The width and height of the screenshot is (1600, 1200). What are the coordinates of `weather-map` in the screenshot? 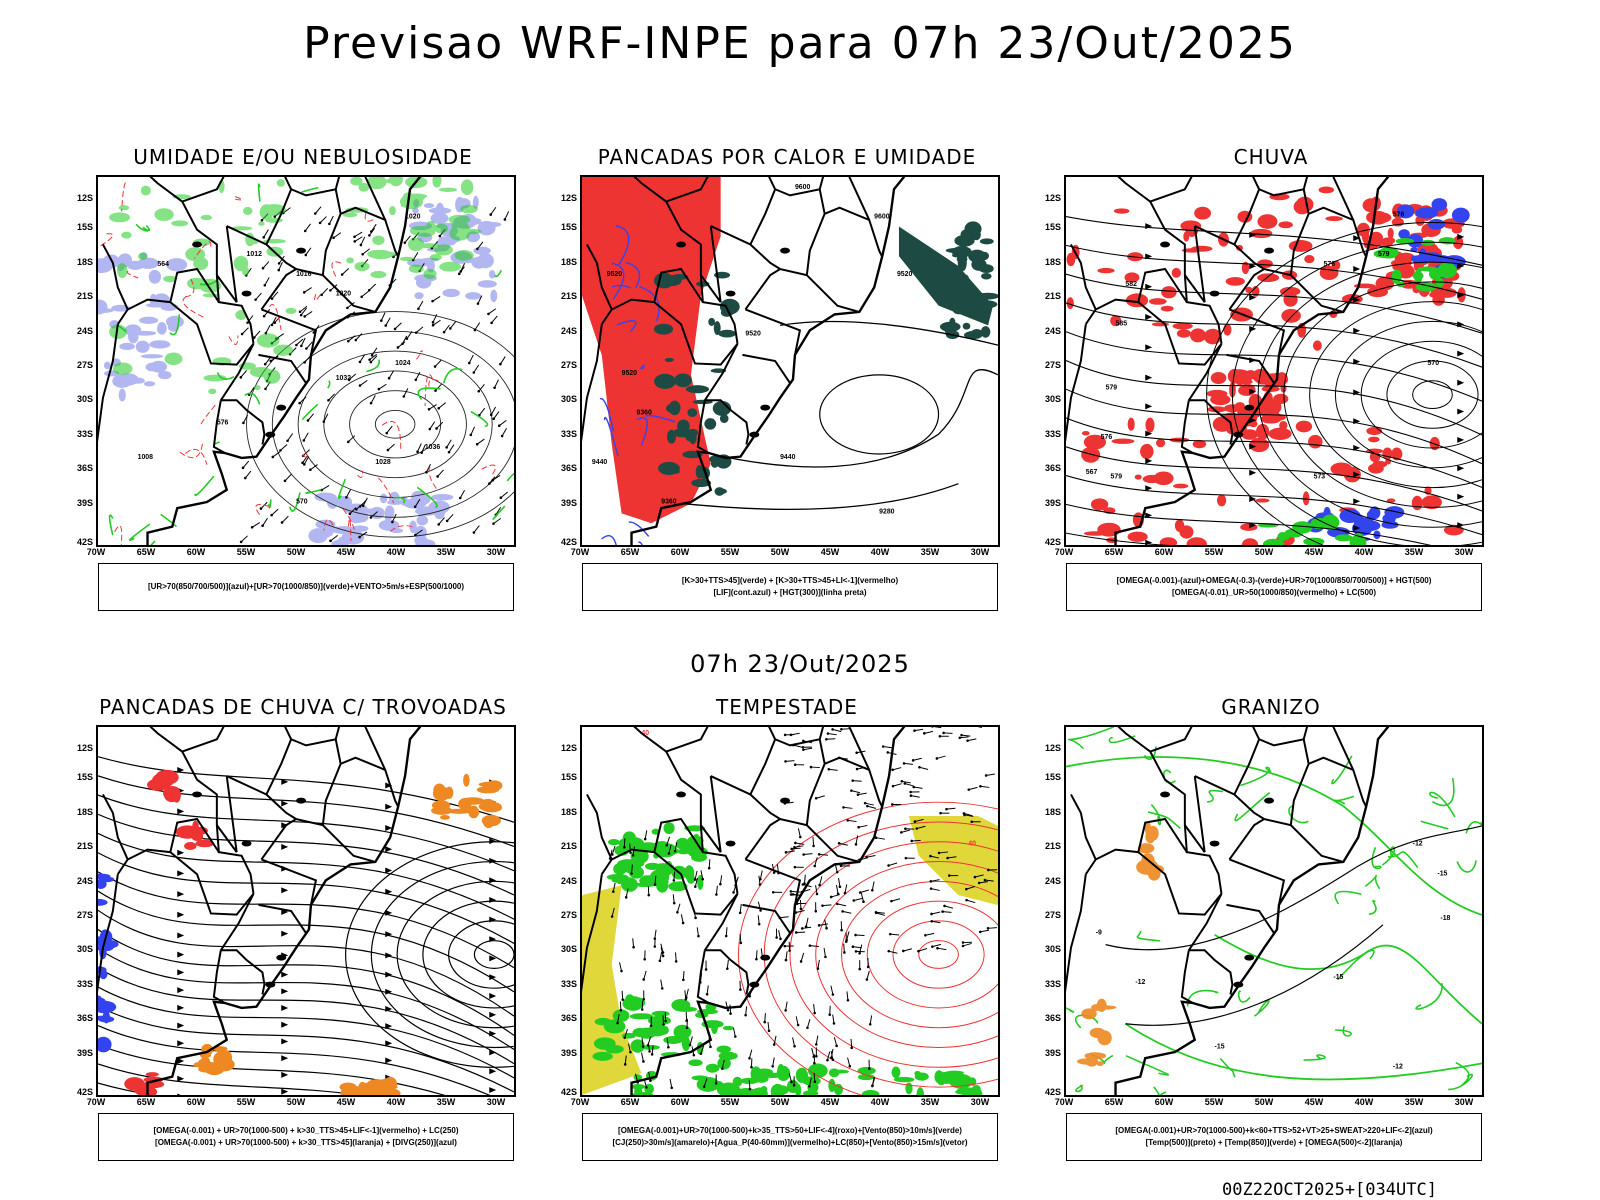 It's located at (306, 911).